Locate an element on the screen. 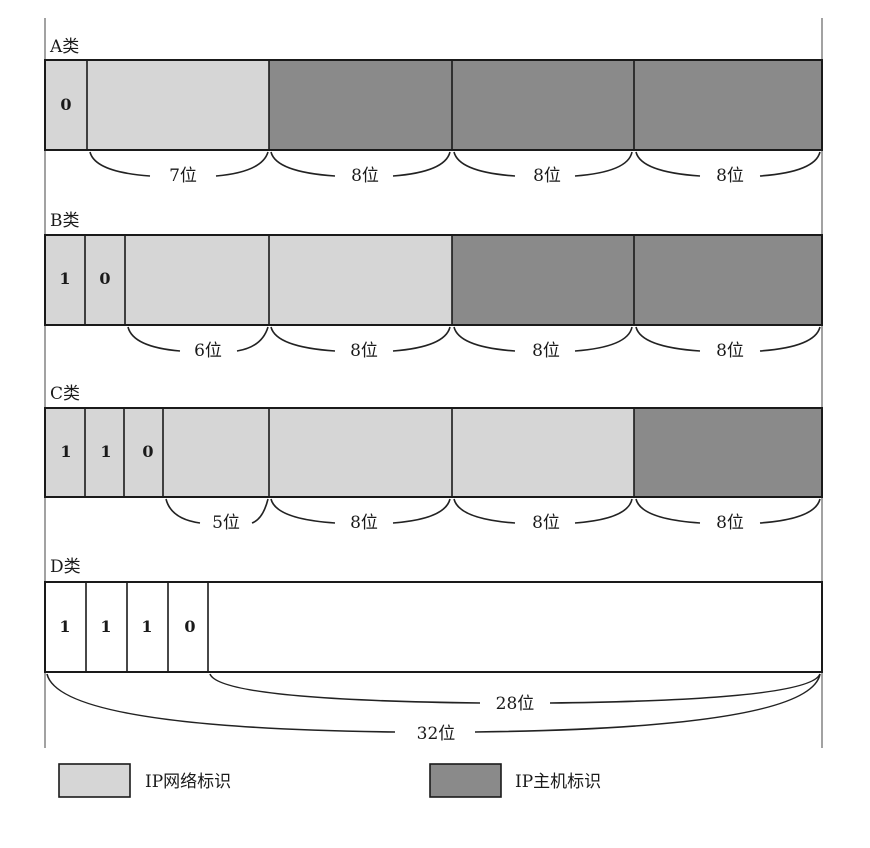 The image size is (870, 848). class-b-frame is located at coordinates (433, 280).